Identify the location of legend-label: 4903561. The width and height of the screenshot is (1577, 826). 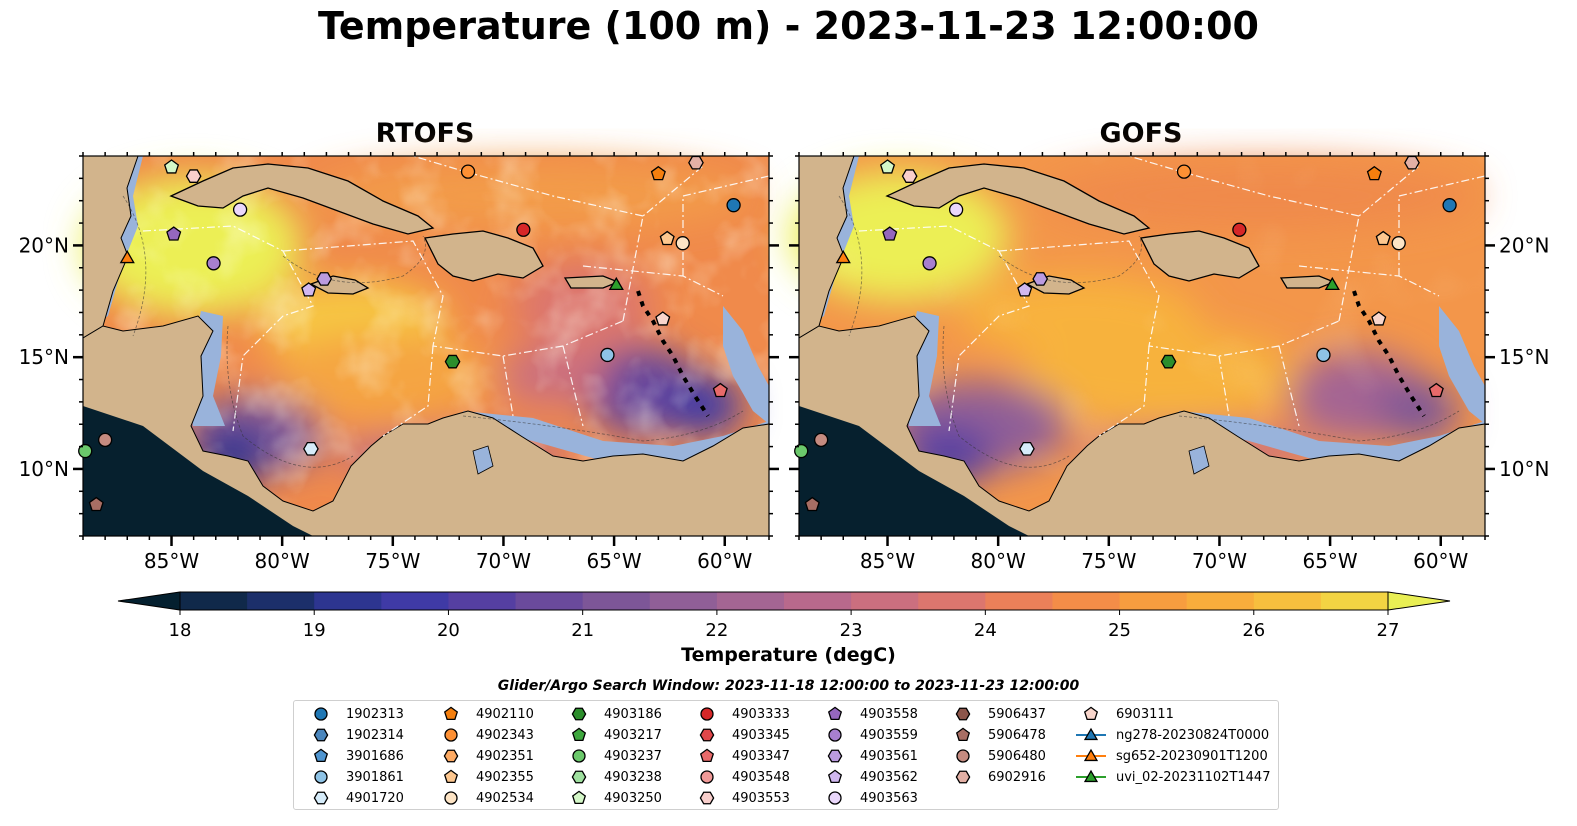
(889, 756).